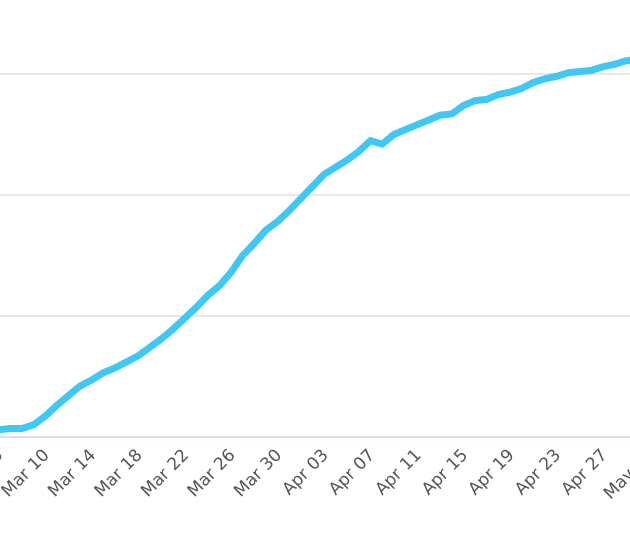  I want to click on x-tick-label: Apr 19, so click(491, 472).